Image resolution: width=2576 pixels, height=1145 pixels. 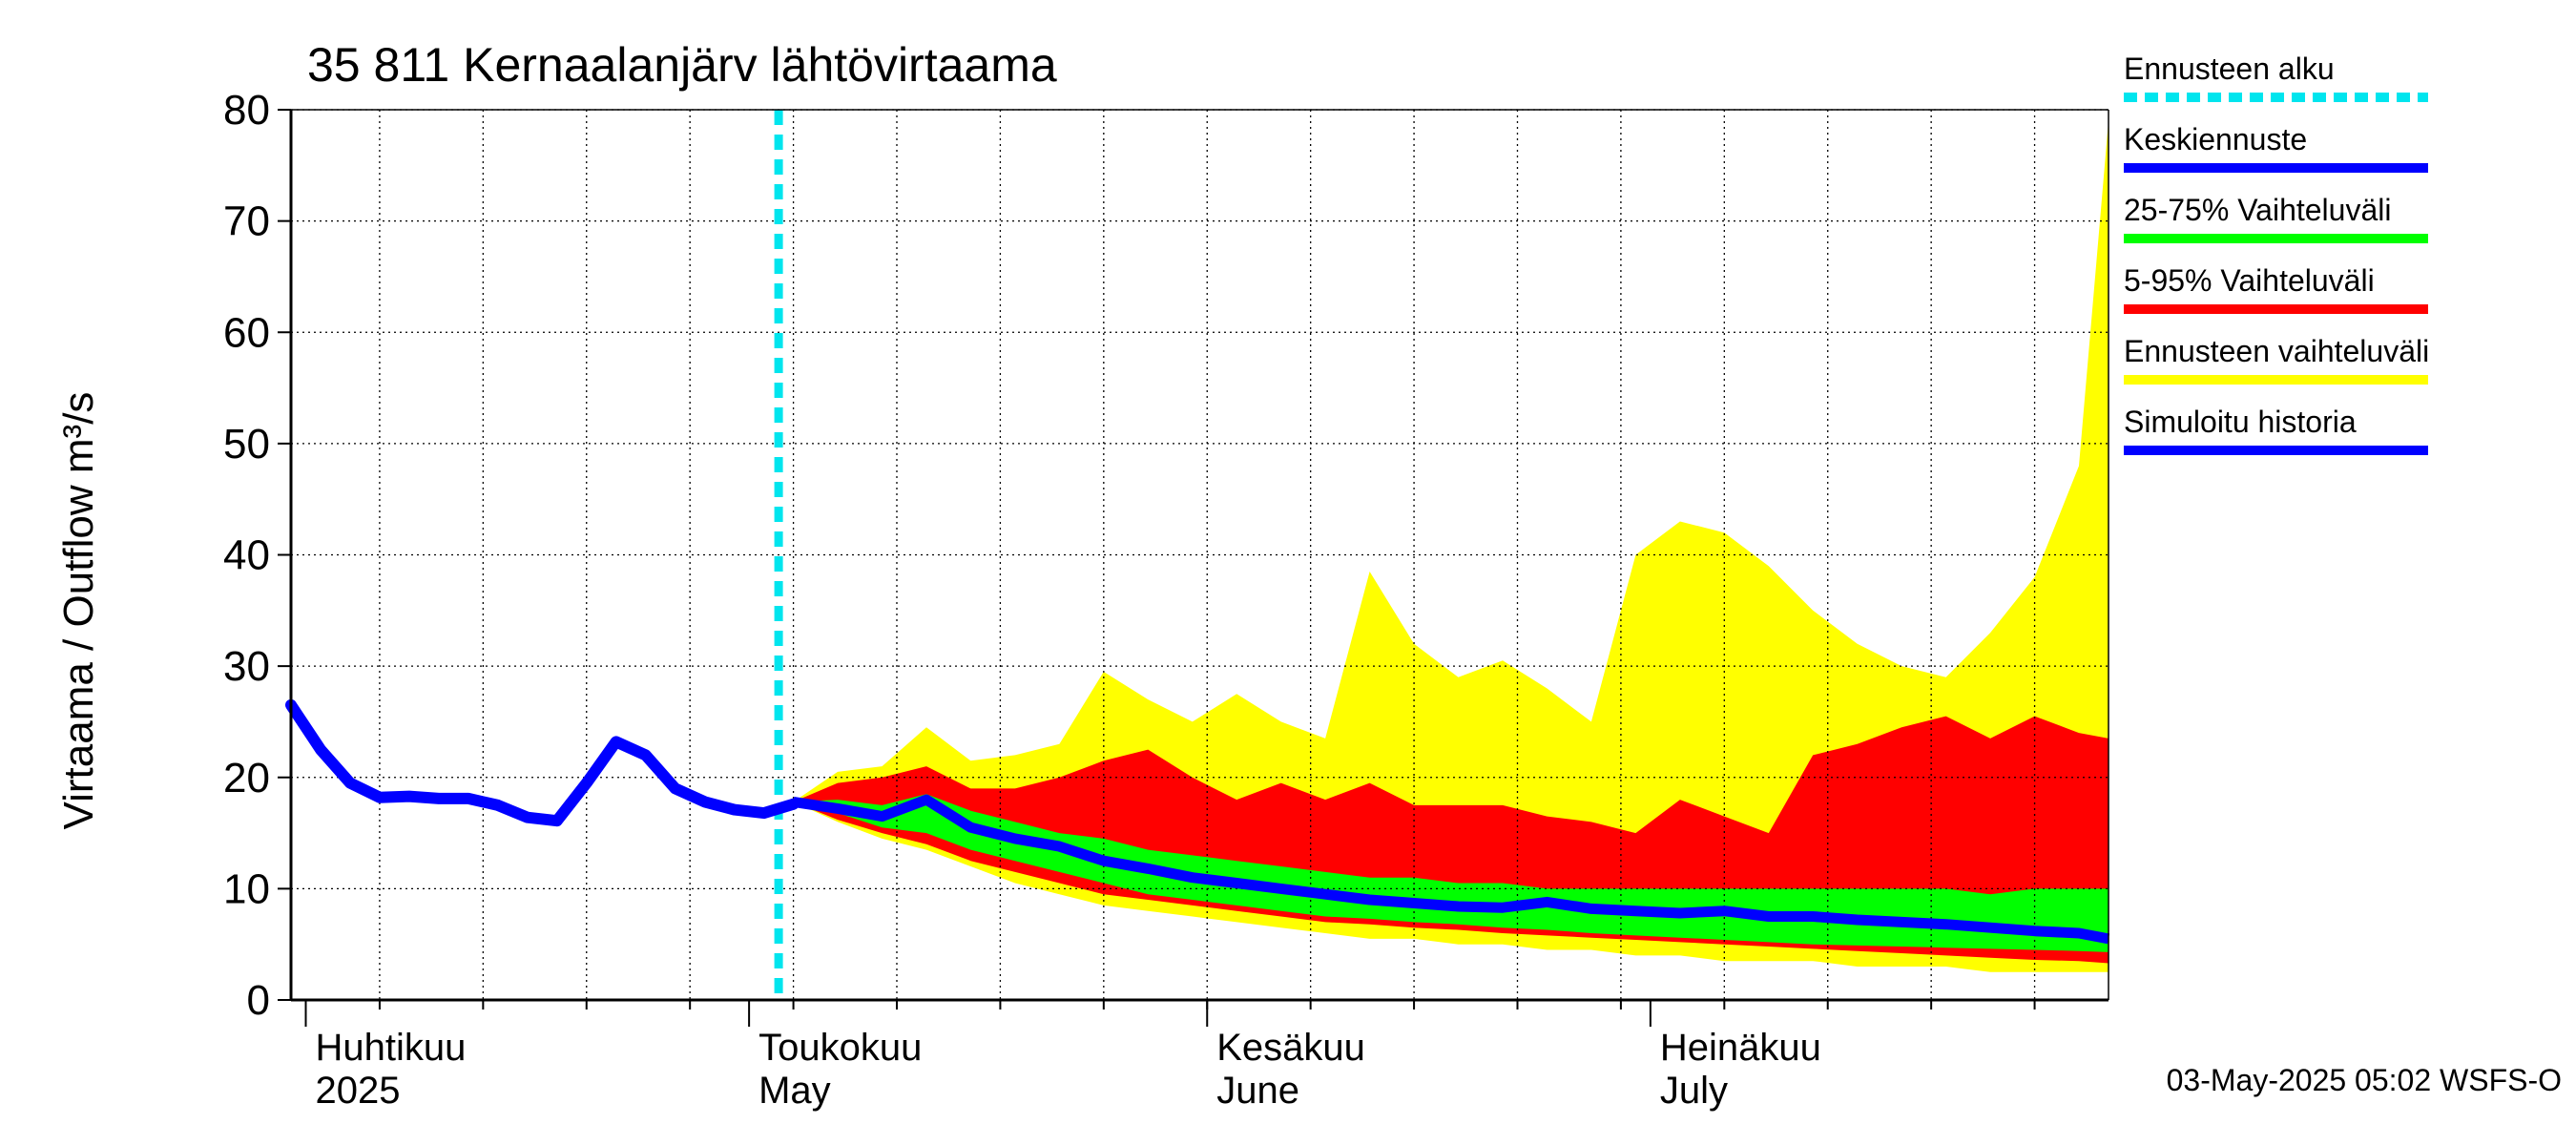 I want to click on y-axis-title: Virtaama / Outflow m³/s, so click(x=78, y=611).